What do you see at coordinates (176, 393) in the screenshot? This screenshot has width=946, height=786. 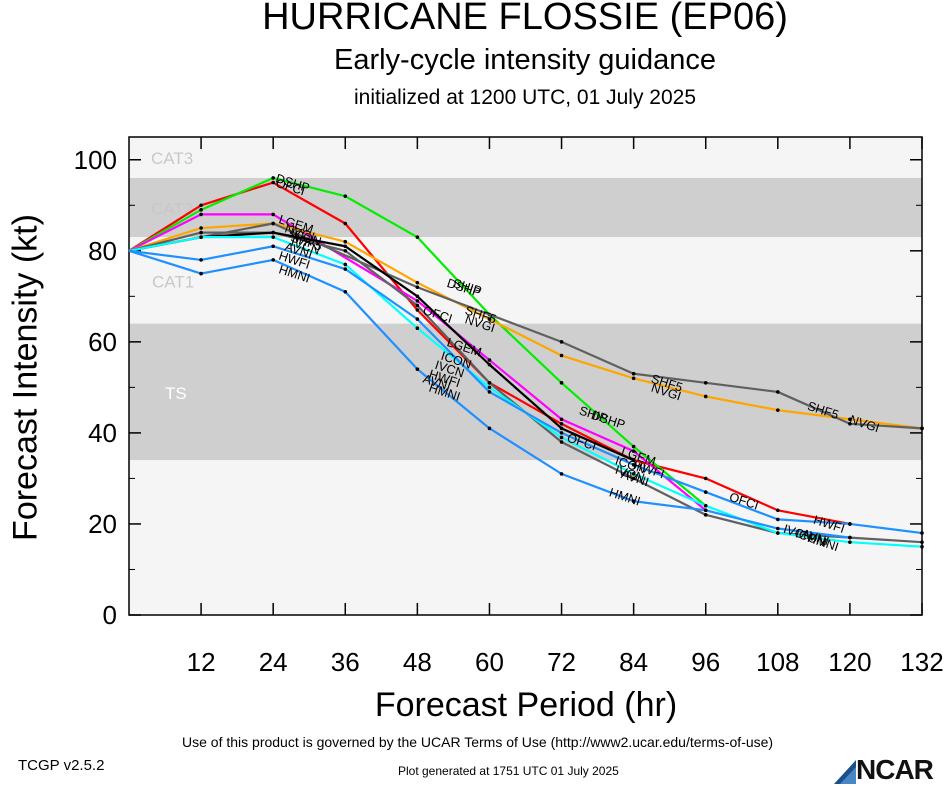 I see `band-label-ts: TS` at bounding box center [176, 393].